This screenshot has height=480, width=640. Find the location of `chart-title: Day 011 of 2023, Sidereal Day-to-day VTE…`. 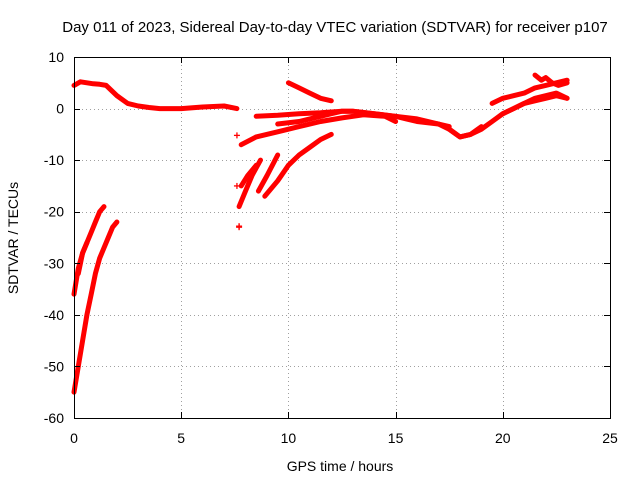

chart-title: Day 011 of 2023, Sidereal Day-to-day VTE… is located at coordinates (335, 27).